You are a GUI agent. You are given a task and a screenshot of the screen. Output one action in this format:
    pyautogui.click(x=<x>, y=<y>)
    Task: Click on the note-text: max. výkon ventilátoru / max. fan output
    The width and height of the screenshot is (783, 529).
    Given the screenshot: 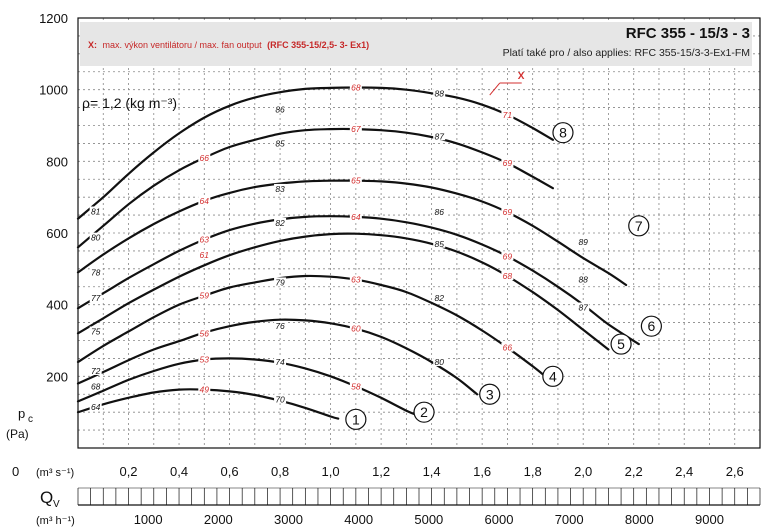 What is the action you would take?
    pyautogui.click(x=183, y=45)
    